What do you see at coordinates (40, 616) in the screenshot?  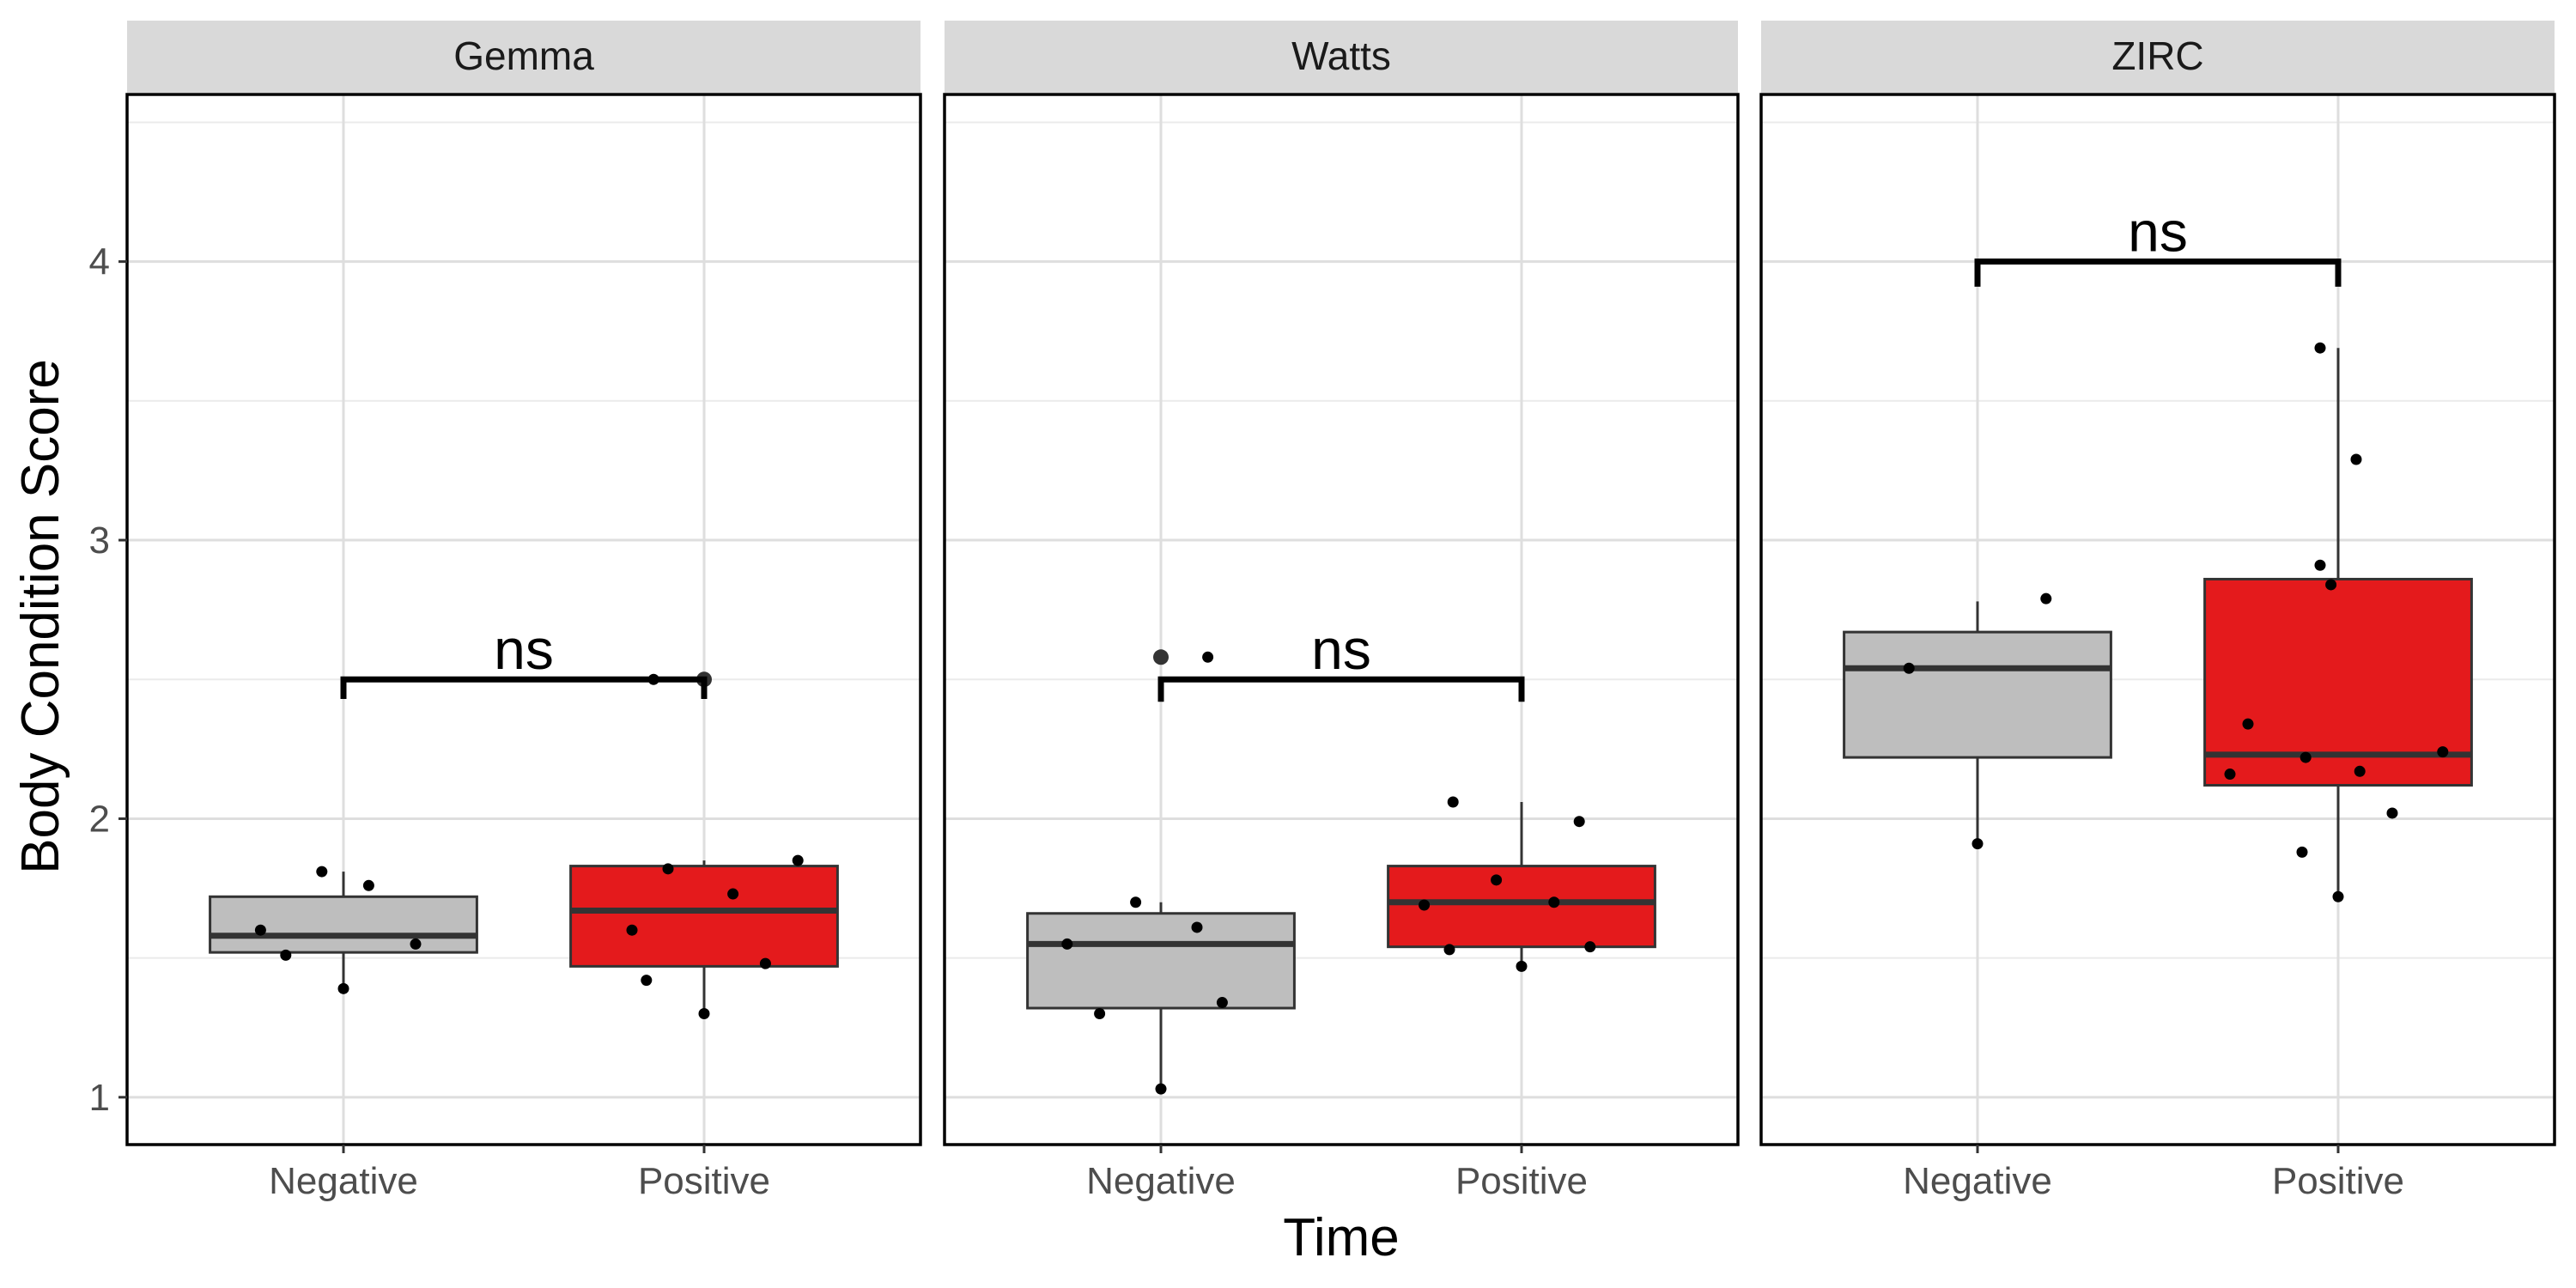 I see `y-axis-title: Body Condition Score` at bounding box center [40, 616].